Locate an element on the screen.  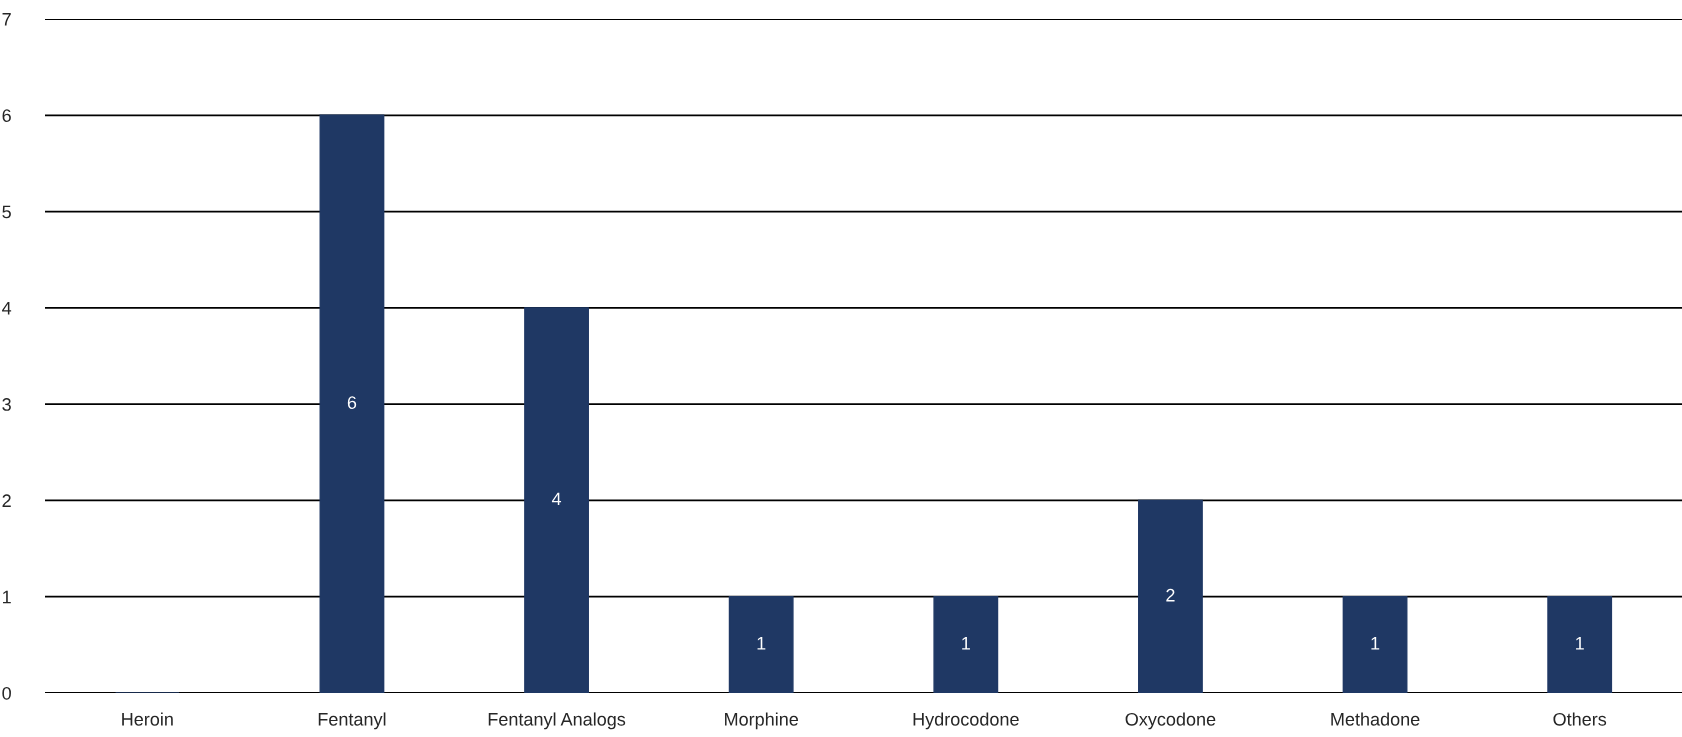
x-tick-label: Oxycodone is located at coordinates (1170, 721).